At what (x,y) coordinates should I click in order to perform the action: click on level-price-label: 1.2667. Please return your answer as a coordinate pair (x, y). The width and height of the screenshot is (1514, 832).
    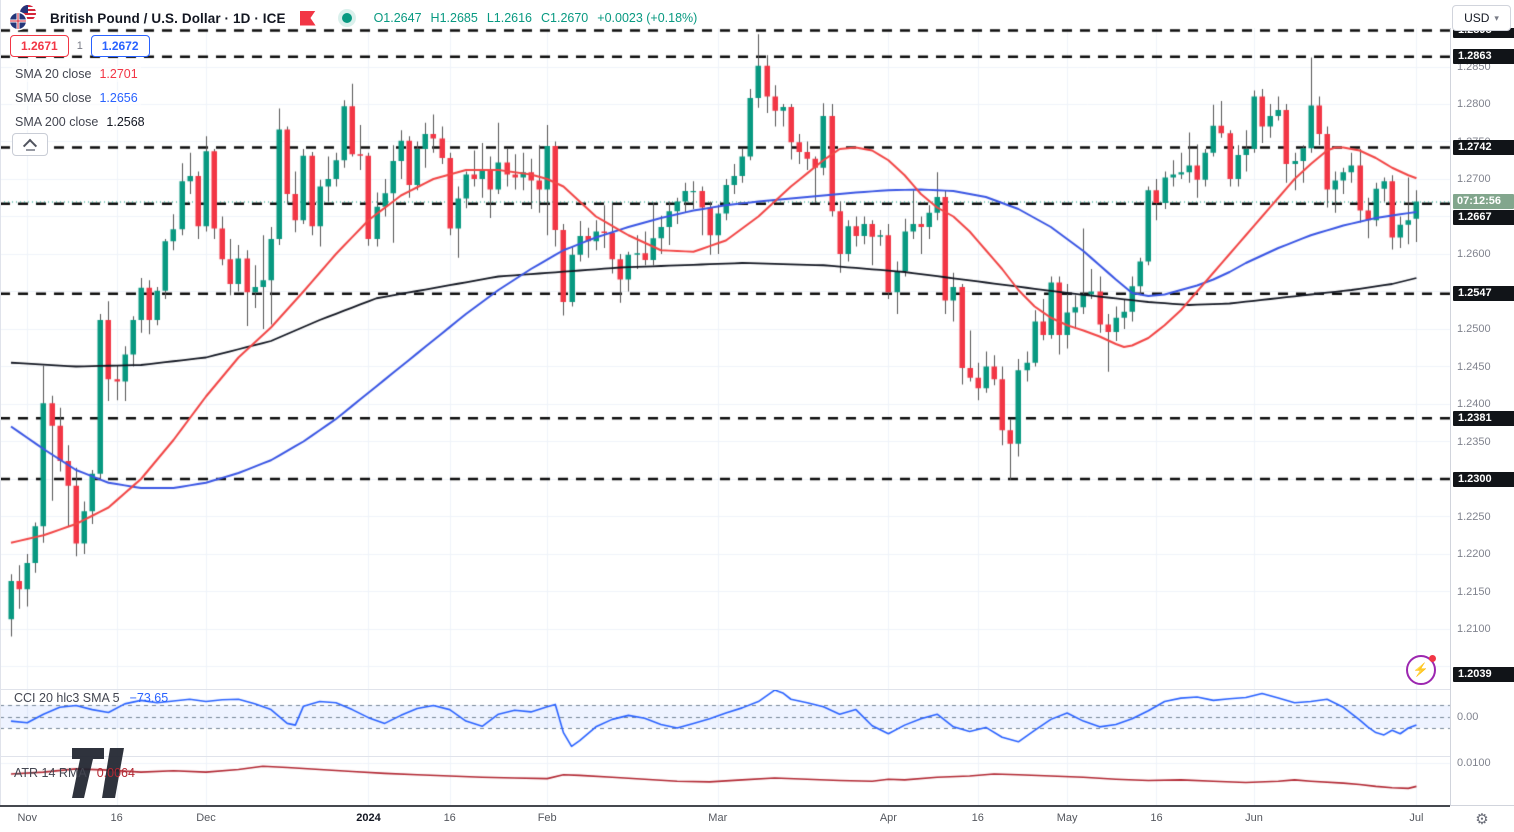
    Looking at the image, I should click on (1483, 217).